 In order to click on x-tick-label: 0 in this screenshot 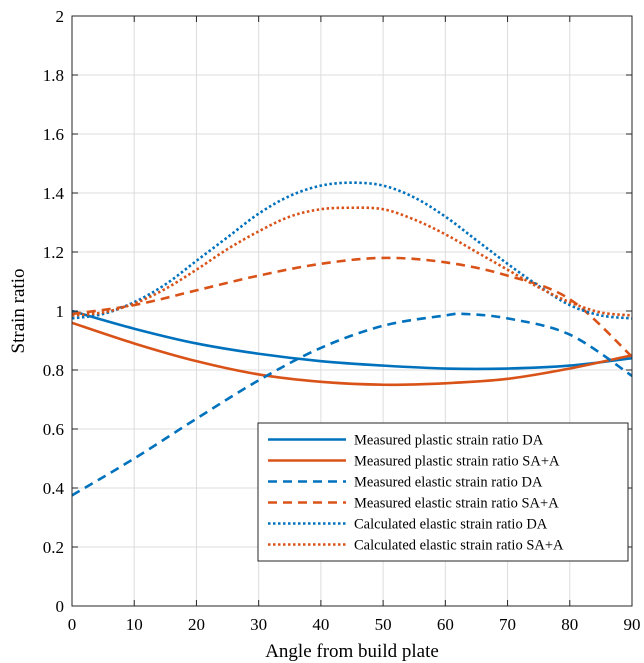, I will do `click(72, 624)`.